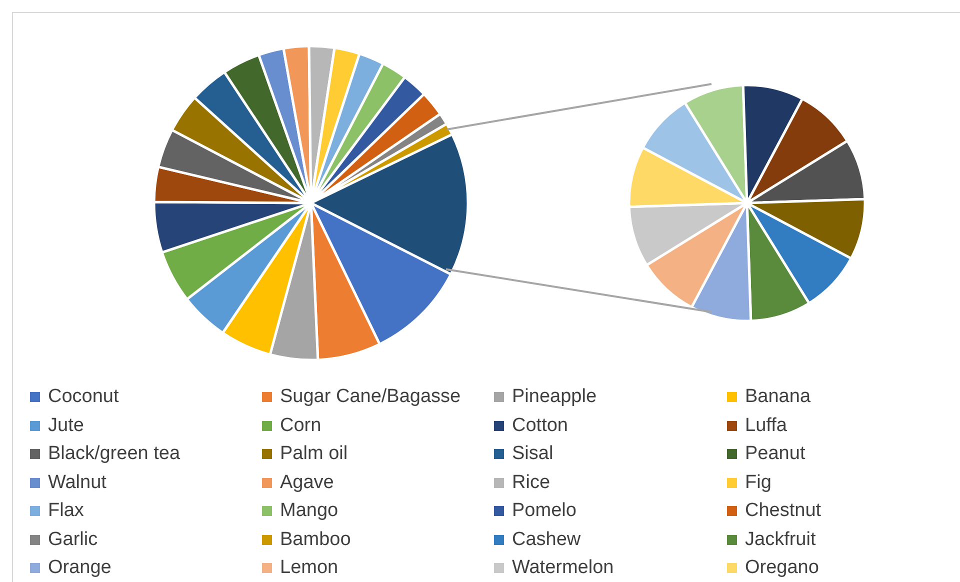 Image resolution: width=960 pixels, height=582 pixels. I want to click on legend-label: Chestnut, so click(783, 511).